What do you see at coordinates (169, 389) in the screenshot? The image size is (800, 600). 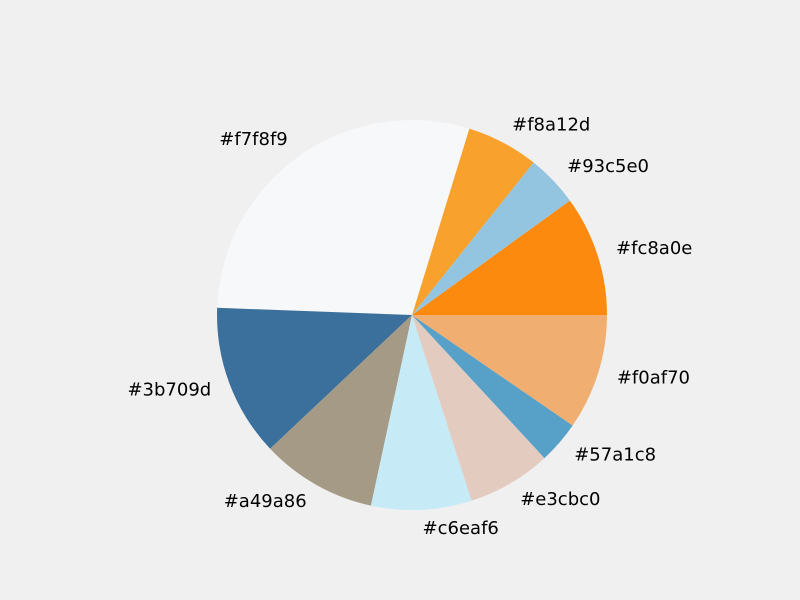 I see `pie-slice-label: #3b709d` at bounding box center [169, 389].